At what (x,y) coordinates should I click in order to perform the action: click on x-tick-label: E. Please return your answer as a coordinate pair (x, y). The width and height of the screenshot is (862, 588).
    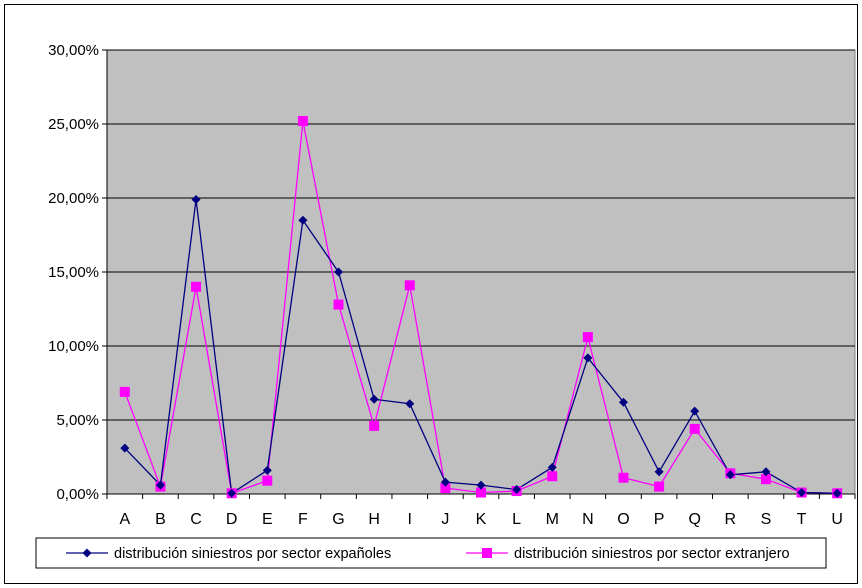
    Looking at the image, I should click on (267, 519).